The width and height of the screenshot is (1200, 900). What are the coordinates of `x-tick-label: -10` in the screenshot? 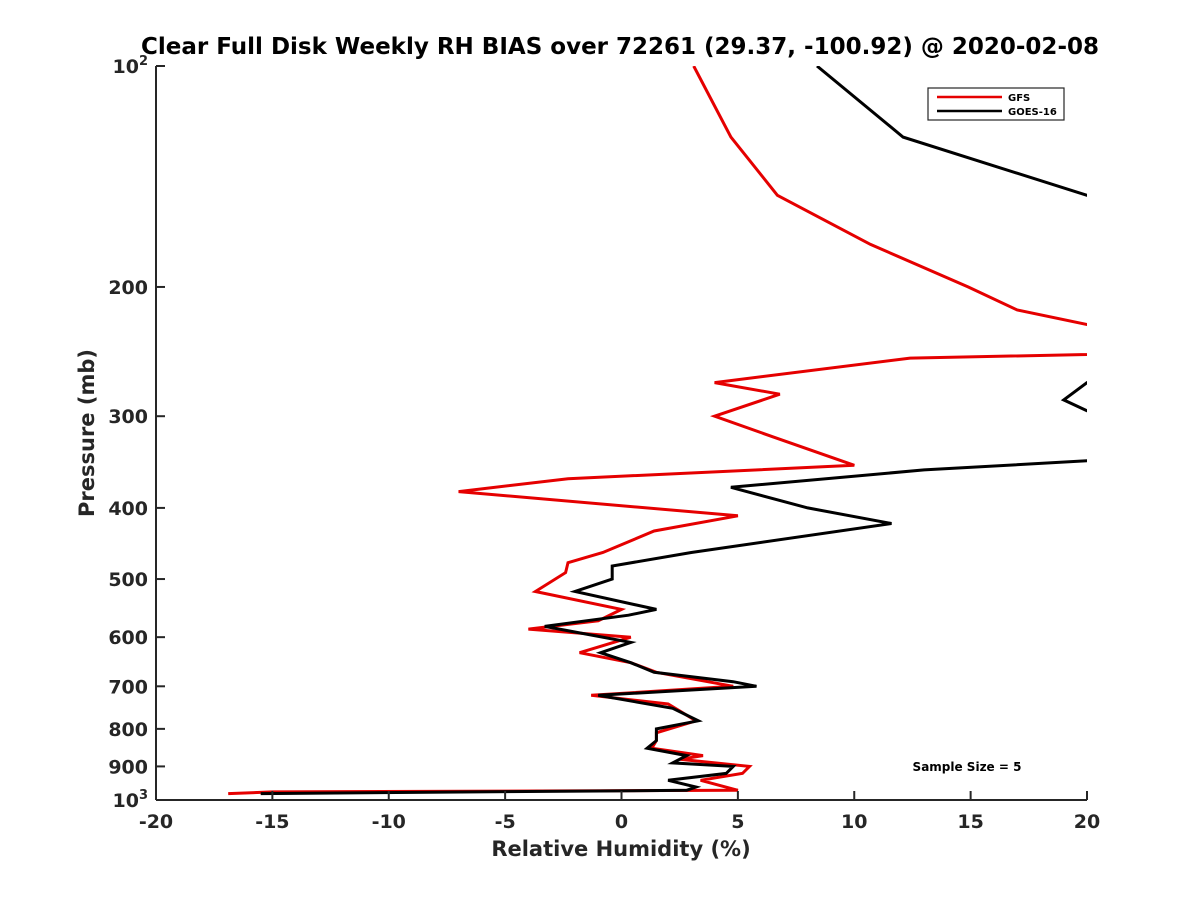 It's located at (389, 822).